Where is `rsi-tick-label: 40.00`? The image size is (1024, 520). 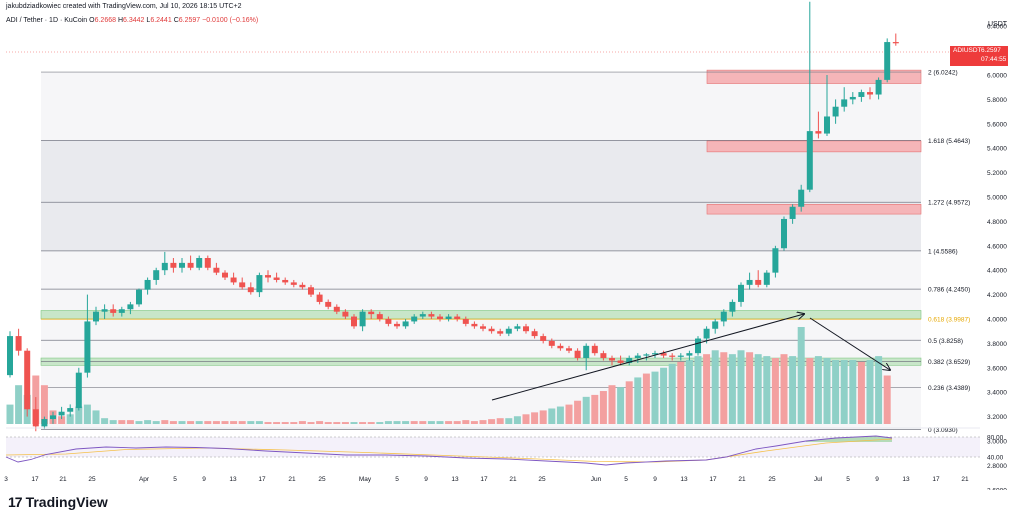
rsi-tick-label: 40.00 is located at coordinates (995, 458).